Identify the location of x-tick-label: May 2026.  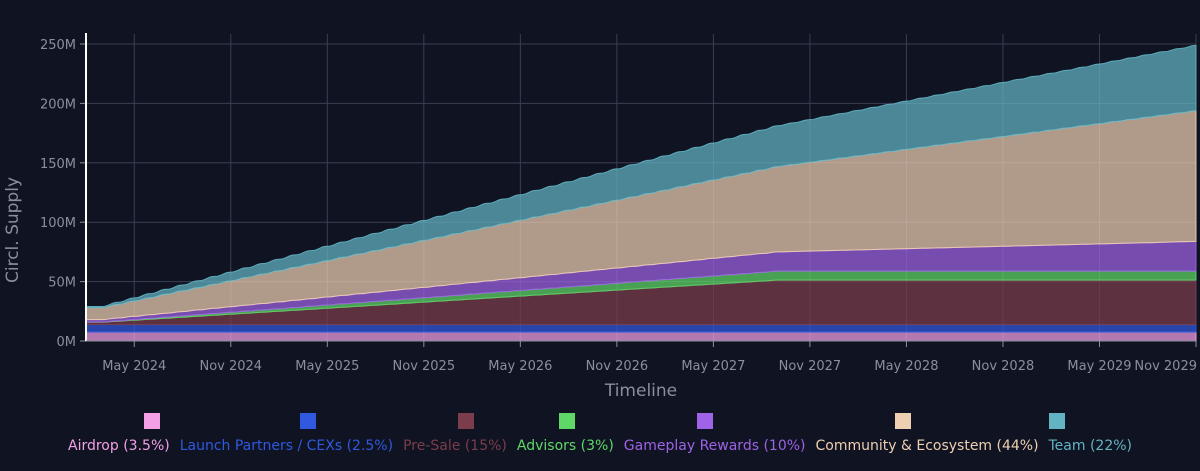
(520, 366).